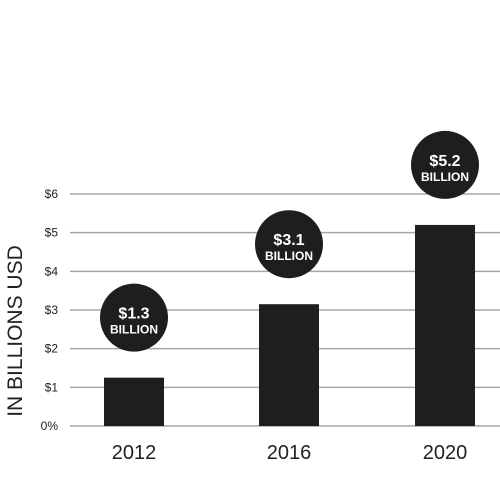 The image size is (500, 500). Describe the element at coordinates (50, 426) in the screenshot. I see `y-tick-label: 0%` at that location.